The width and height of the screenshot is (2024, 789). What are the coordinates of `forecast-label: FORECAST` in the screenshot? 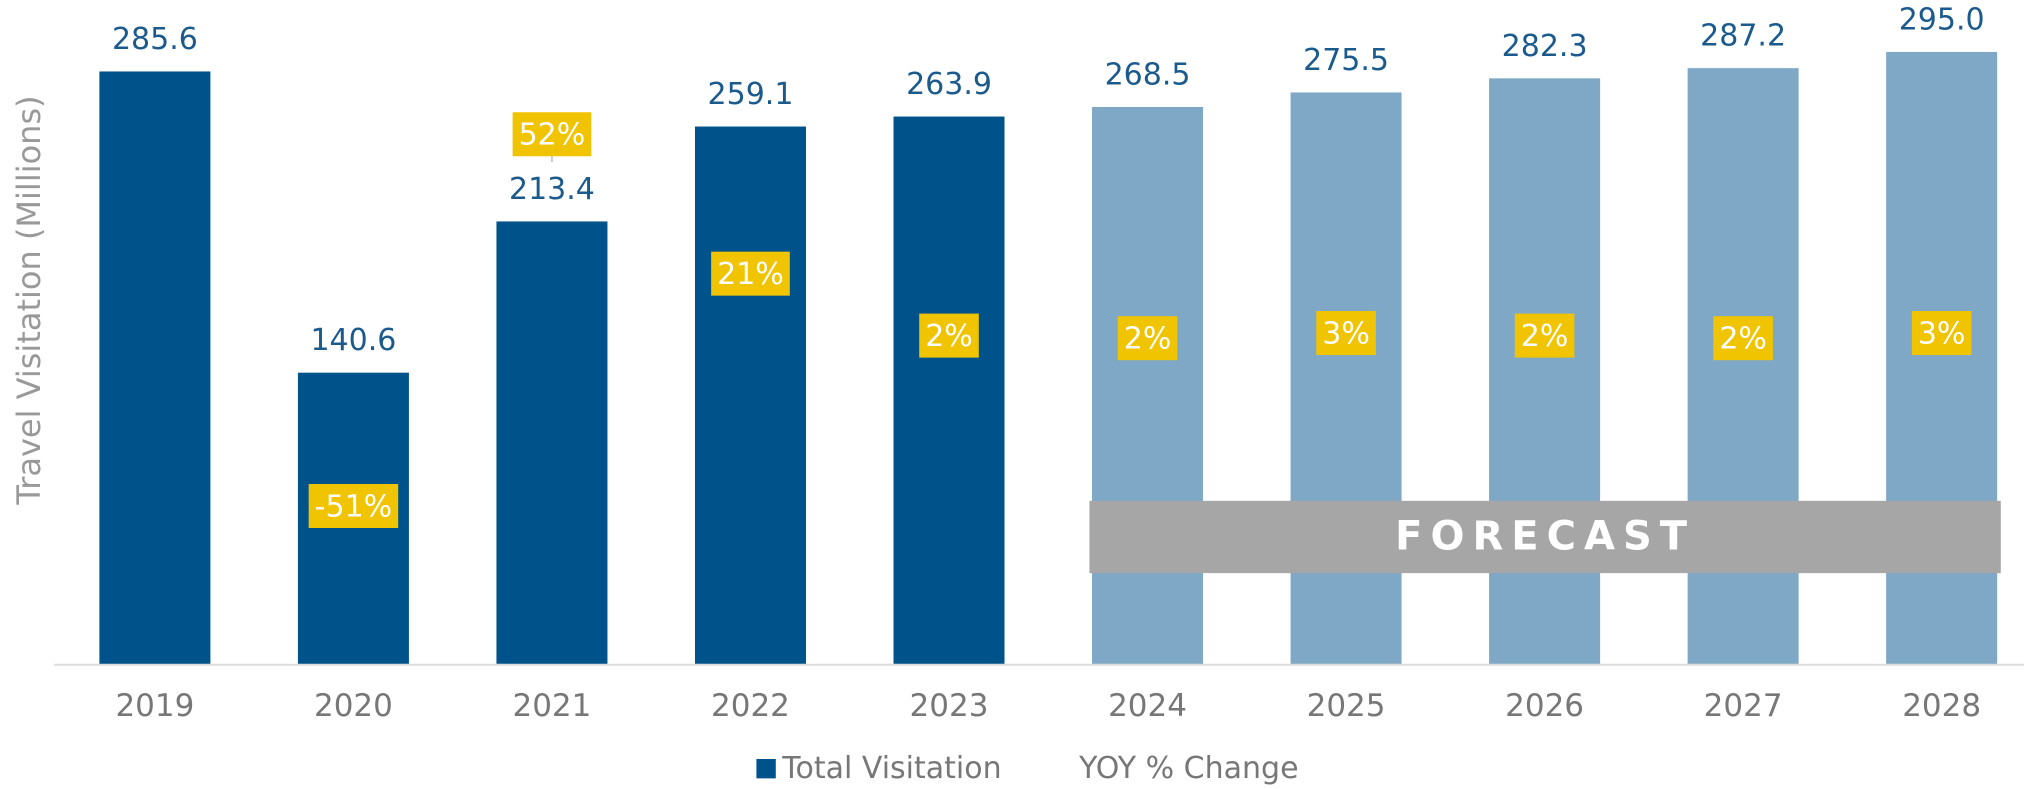 It's located at (1545, 536).